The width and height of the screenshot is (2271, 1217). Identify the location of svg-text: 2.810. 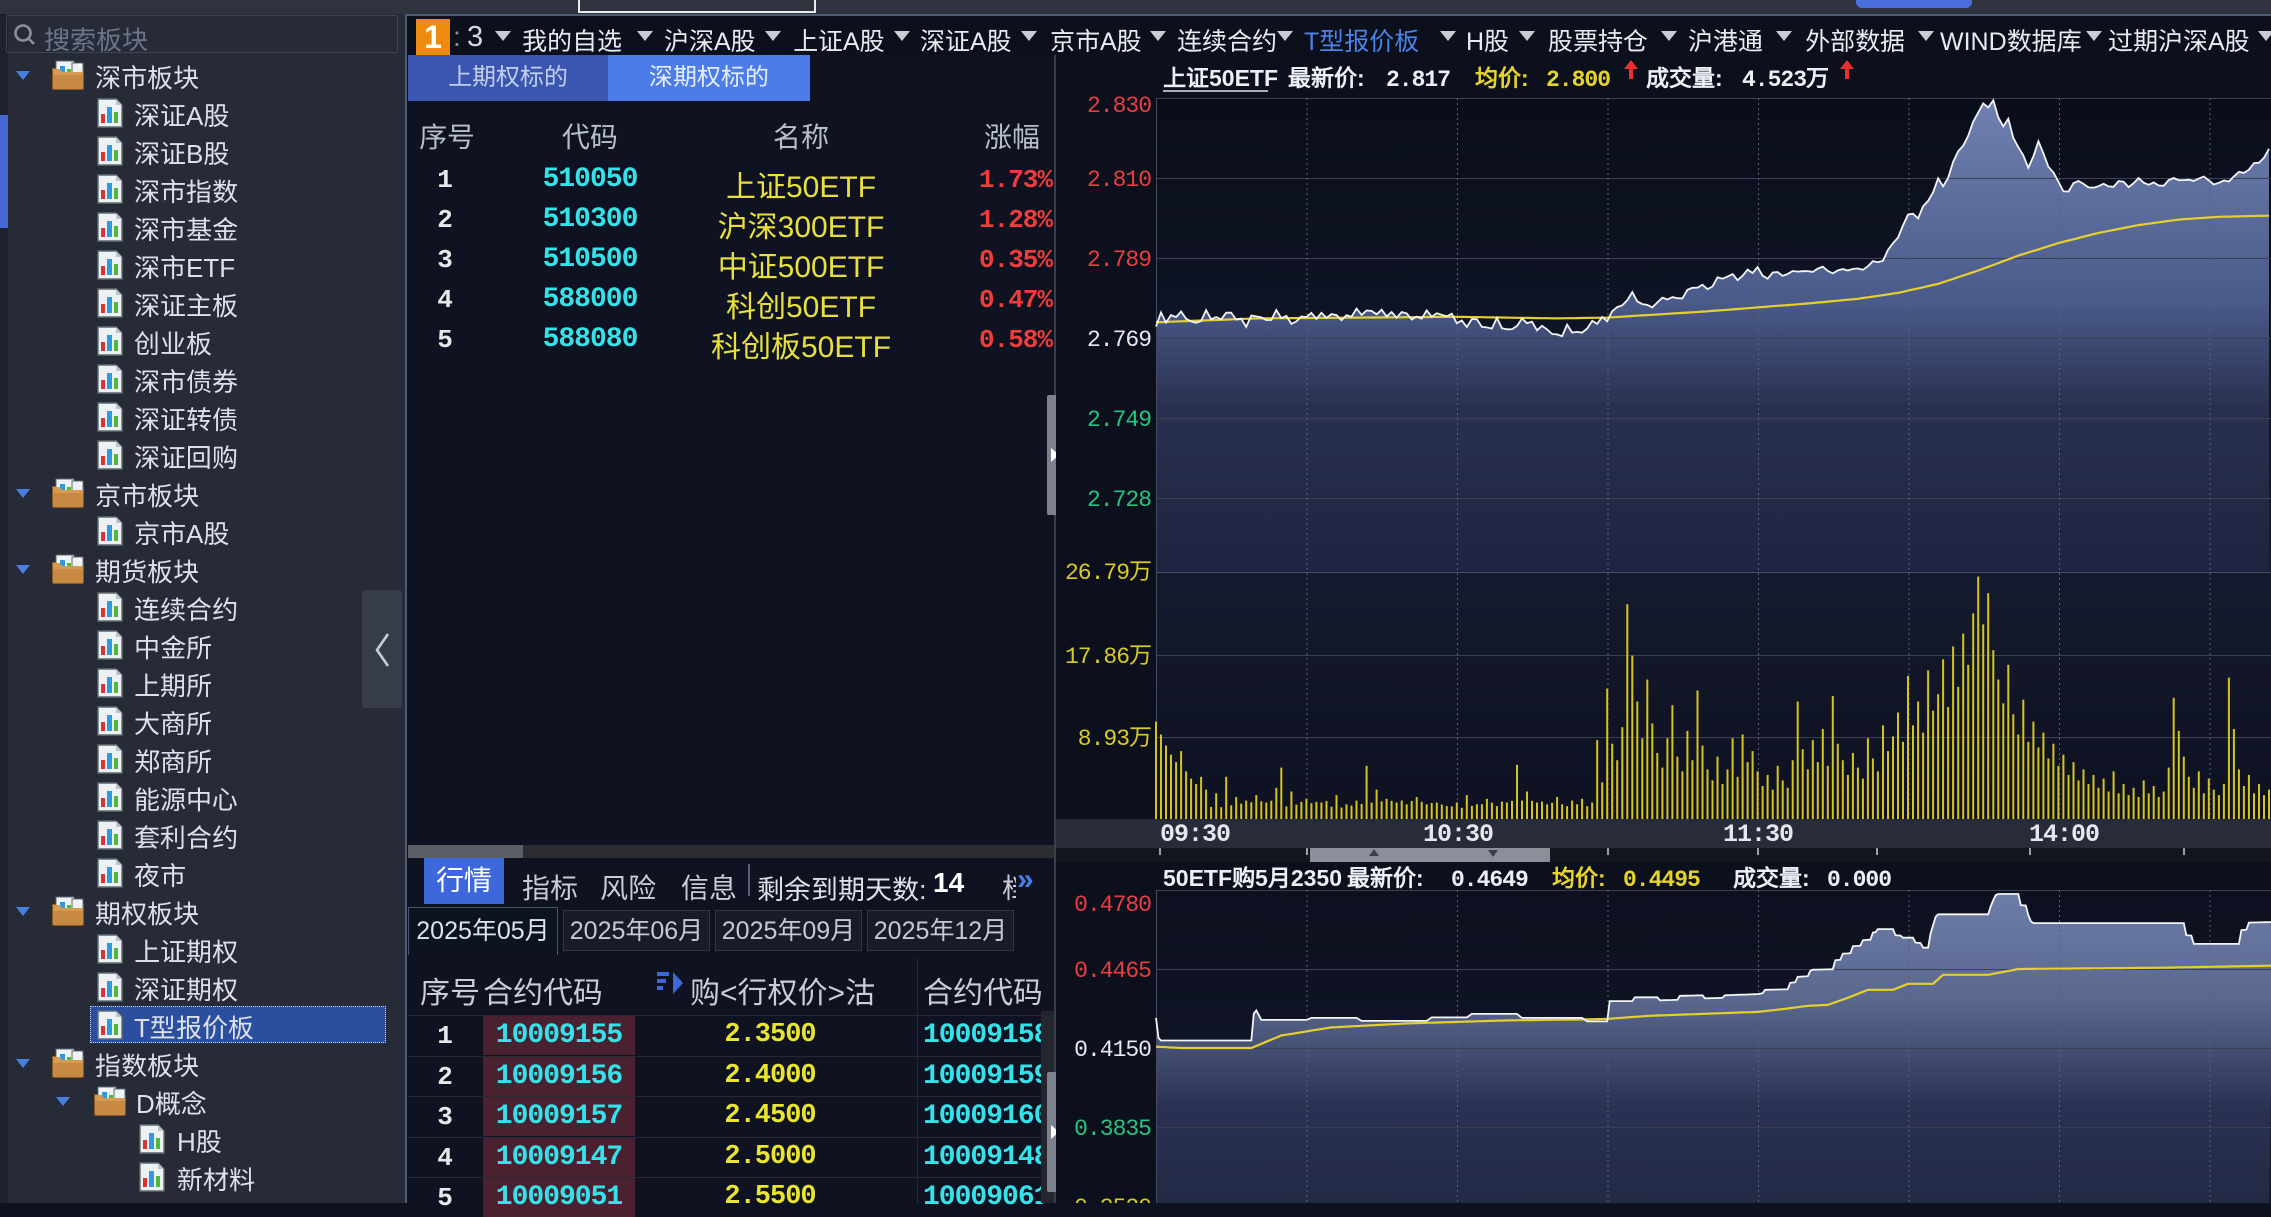
(1119, 180).